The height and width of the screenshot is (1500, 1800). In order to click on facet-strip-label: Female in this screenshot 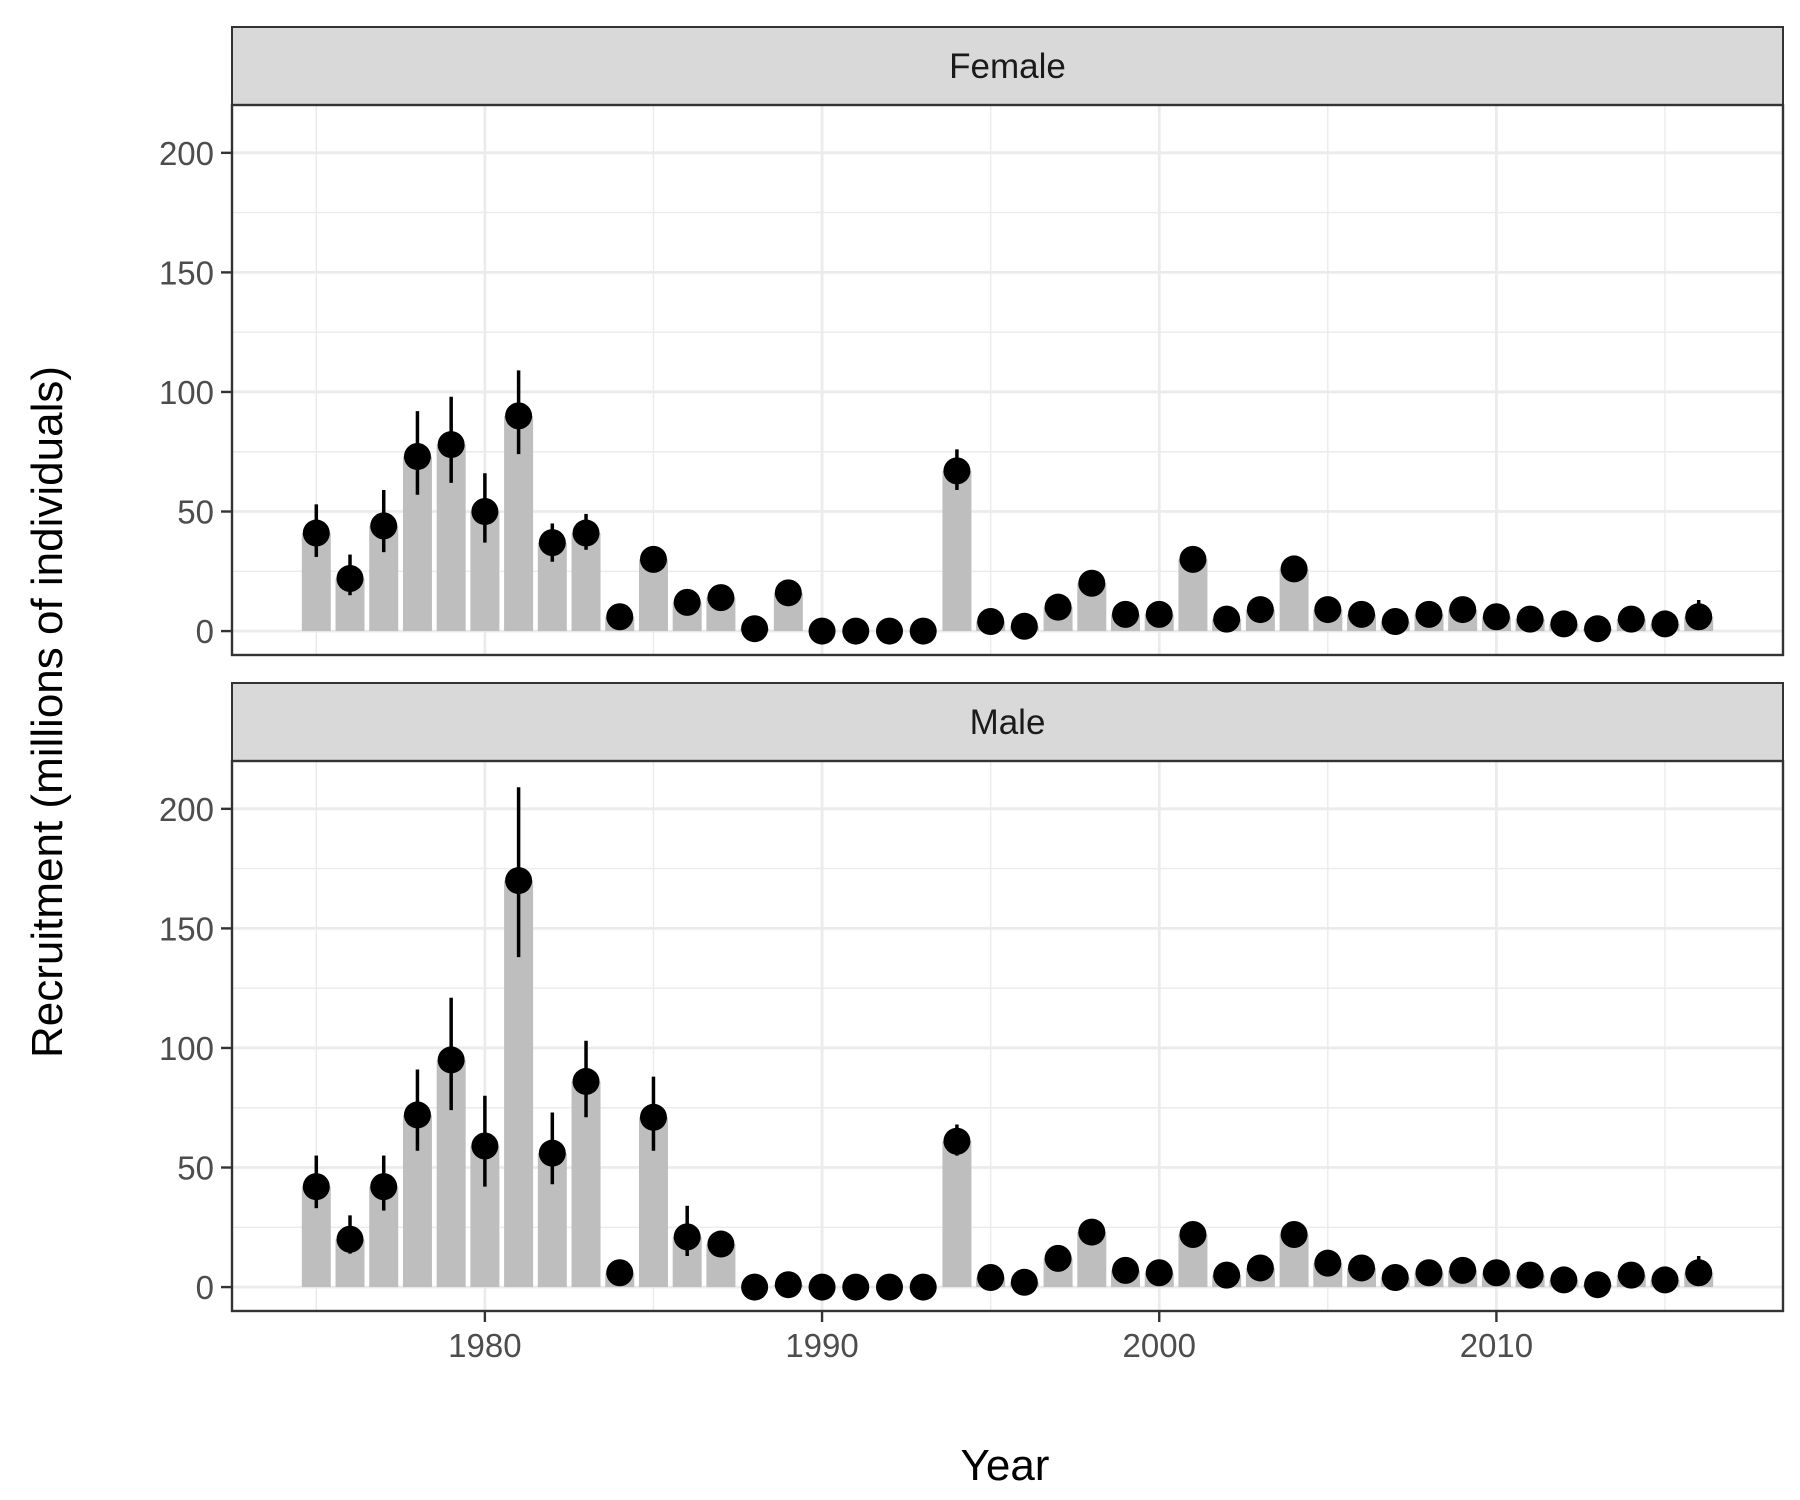, I will do `click(1007, 66)`.